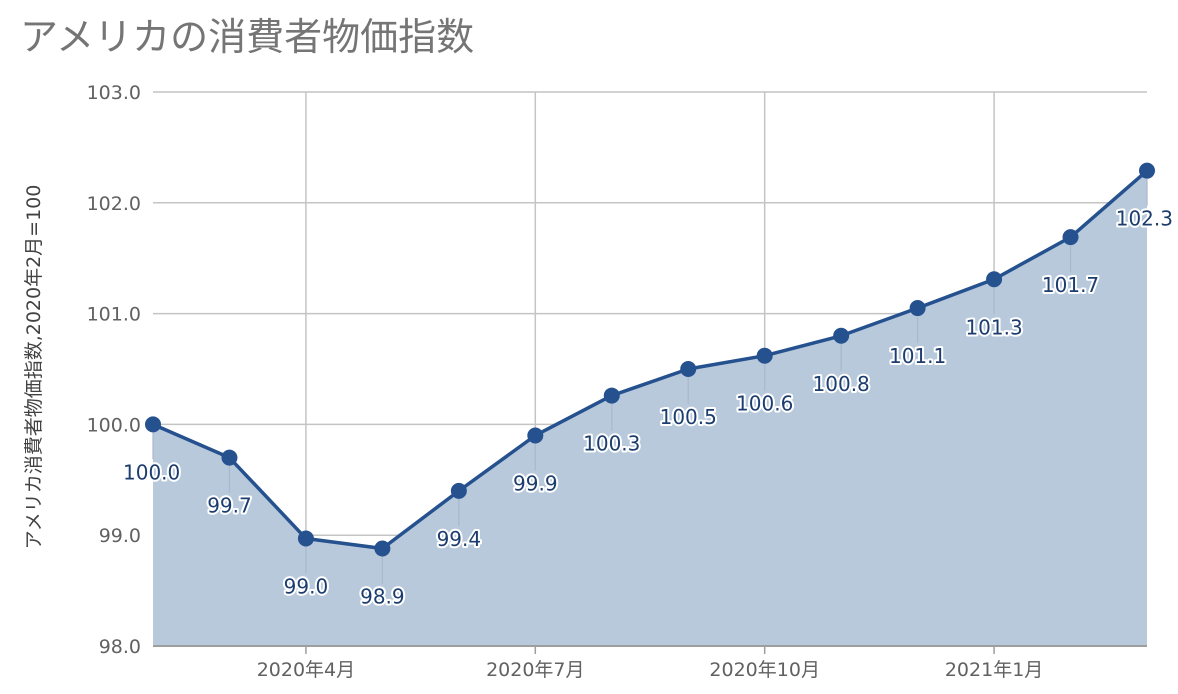 The width and height of the screenshot is (1178, 694). Describe the element at coordinates (535, 483) in the screenshot. I see `data-label: 99.9` at that location.